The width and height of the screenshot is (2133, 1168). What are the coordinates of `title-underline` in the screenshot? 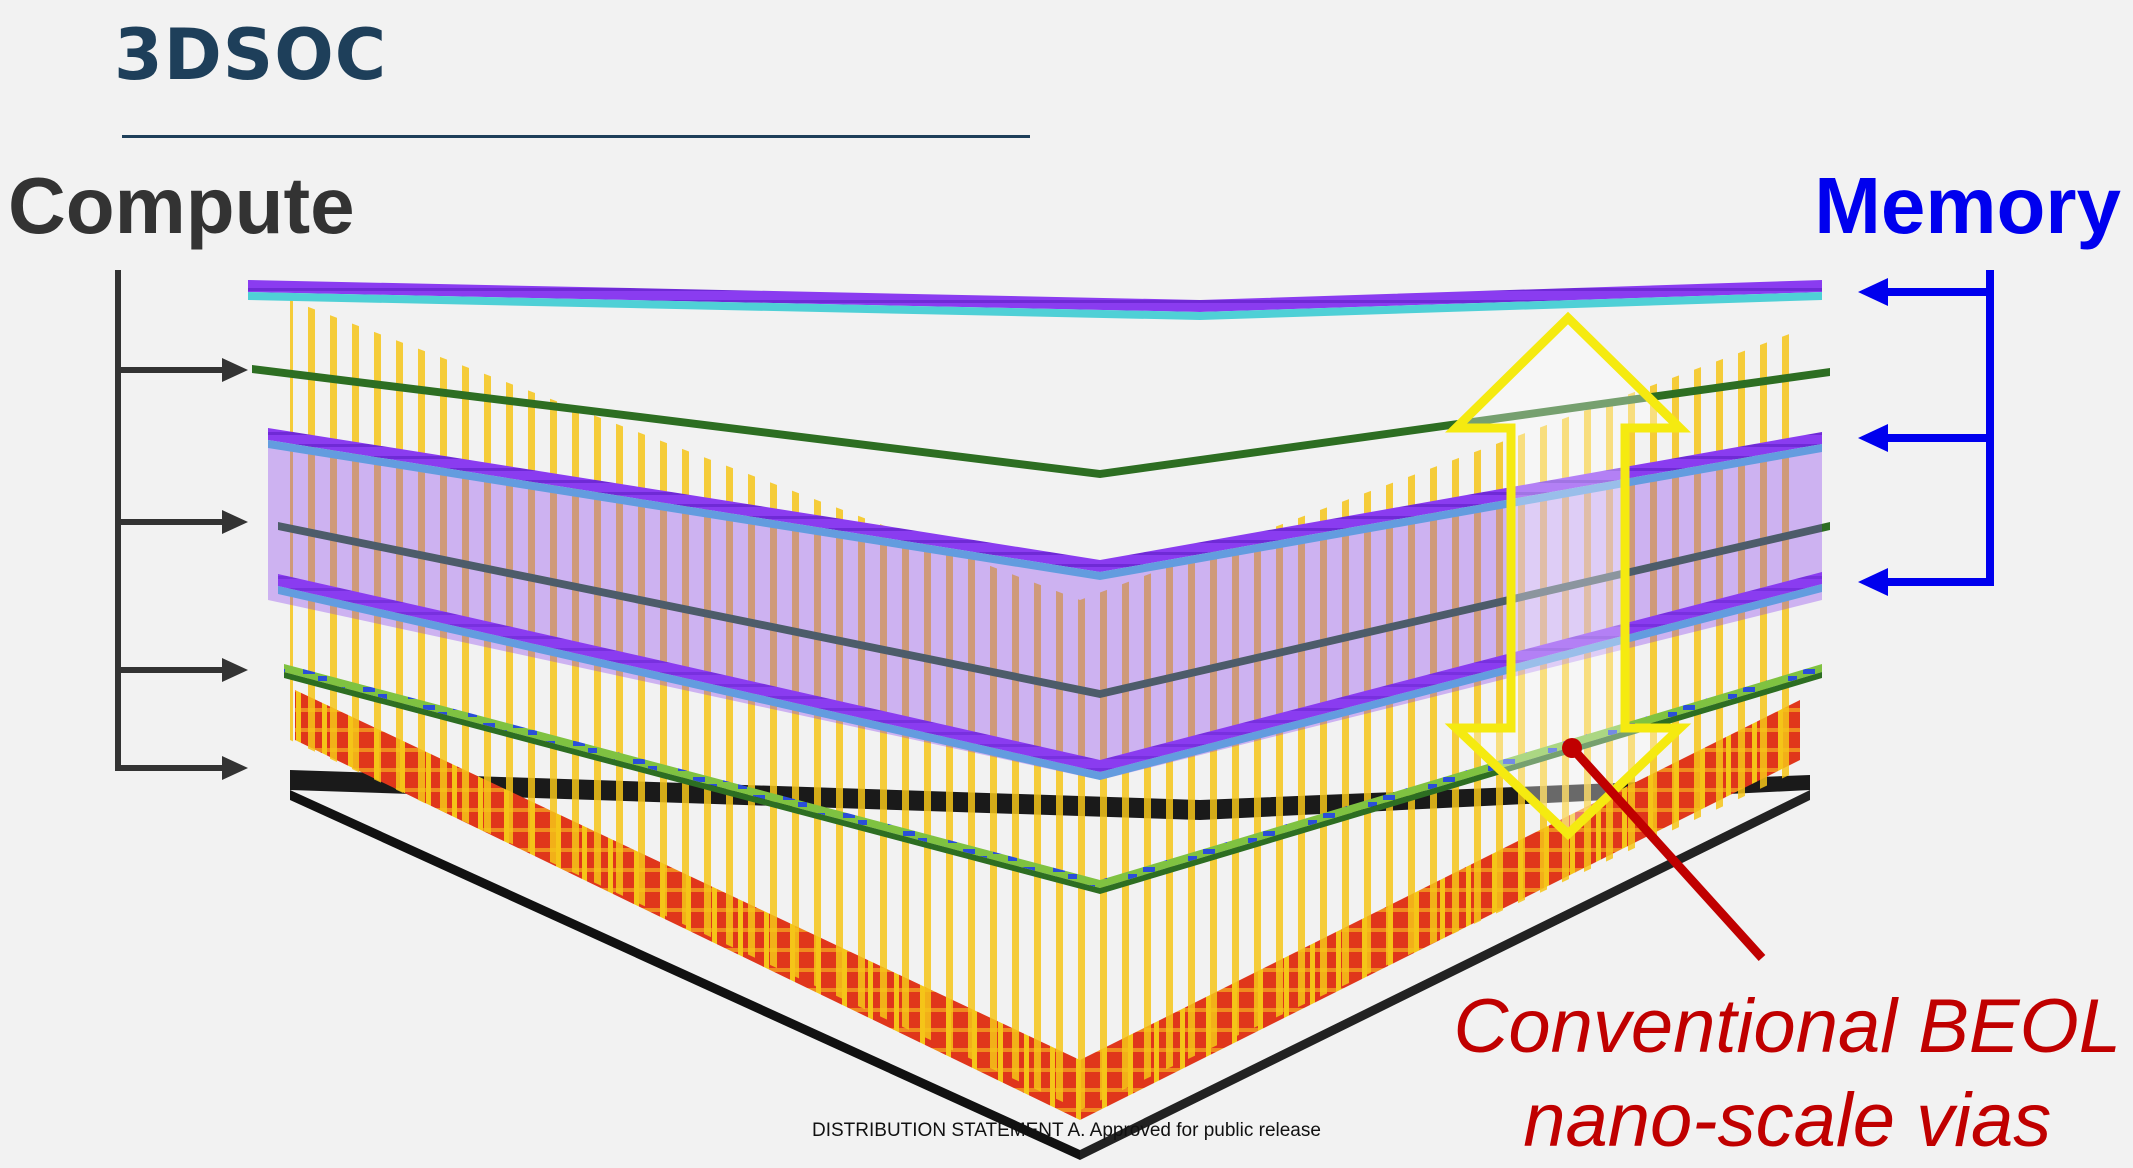 It's located at (576, 136).